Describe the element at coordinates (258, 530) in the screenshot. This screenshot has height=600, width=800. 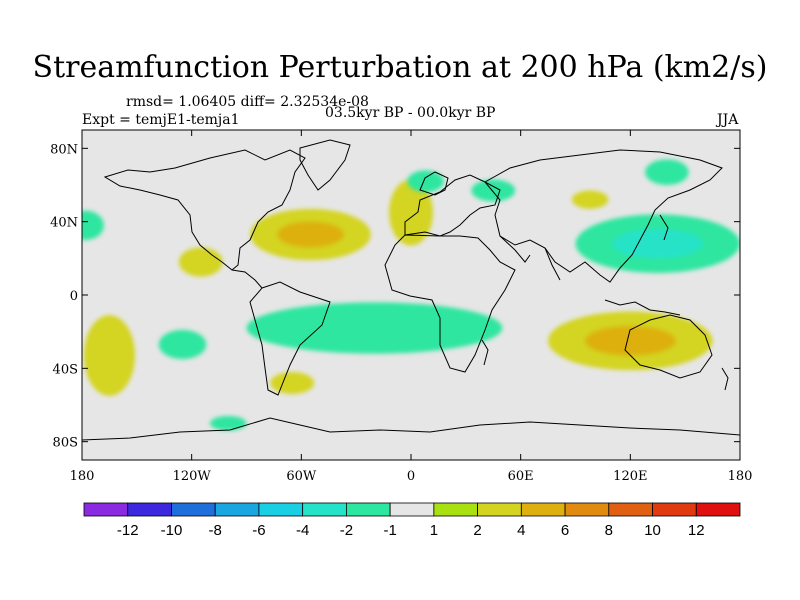
I see `colorbar-label: -6` at that location.